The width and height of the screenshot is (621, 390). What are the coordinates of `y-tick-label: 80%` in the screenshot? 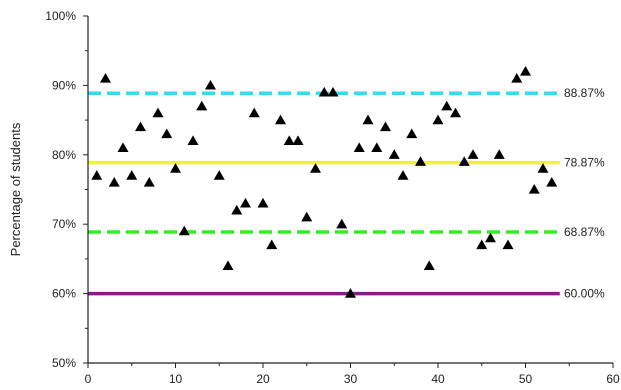 It's located at (64, 155).